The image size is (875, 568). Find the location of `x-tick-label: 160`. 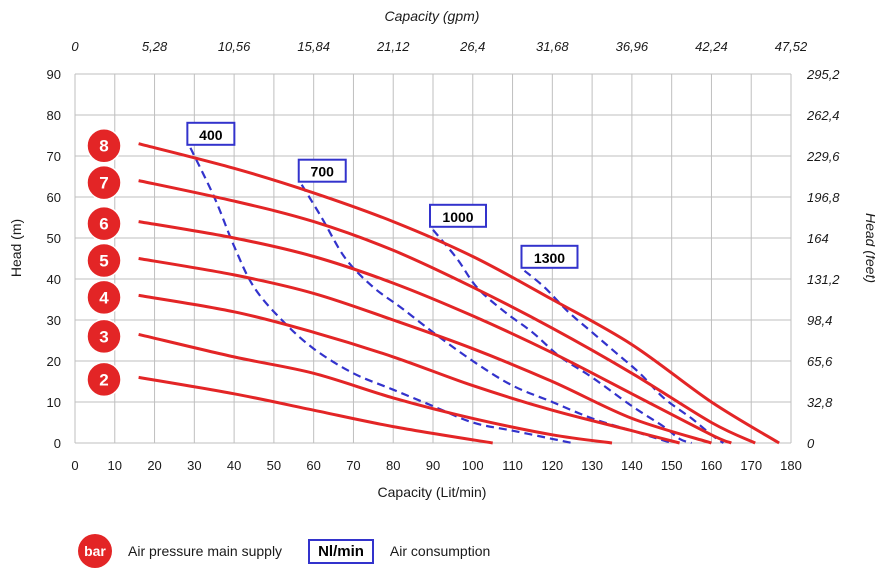

x-tick-label: 160 is located at coordinates (712, 465).